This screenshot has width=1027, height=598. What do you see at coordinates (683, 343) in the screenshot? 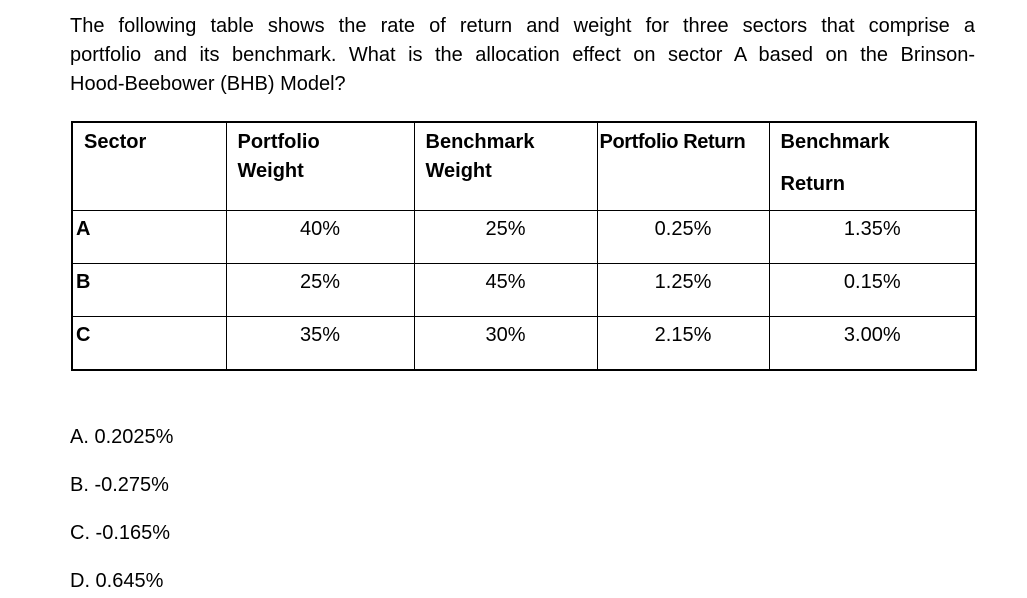
I see `portfolio-return-cell: 2.15%` at bounding box center [683, 343].